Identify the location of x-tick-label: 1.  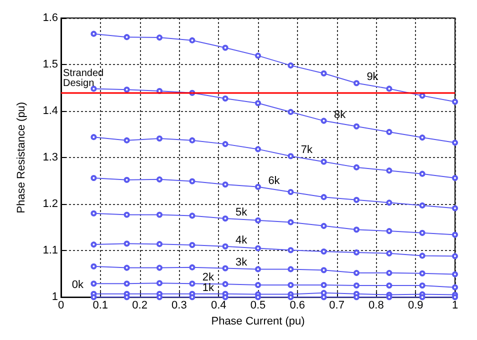
(455, 306).